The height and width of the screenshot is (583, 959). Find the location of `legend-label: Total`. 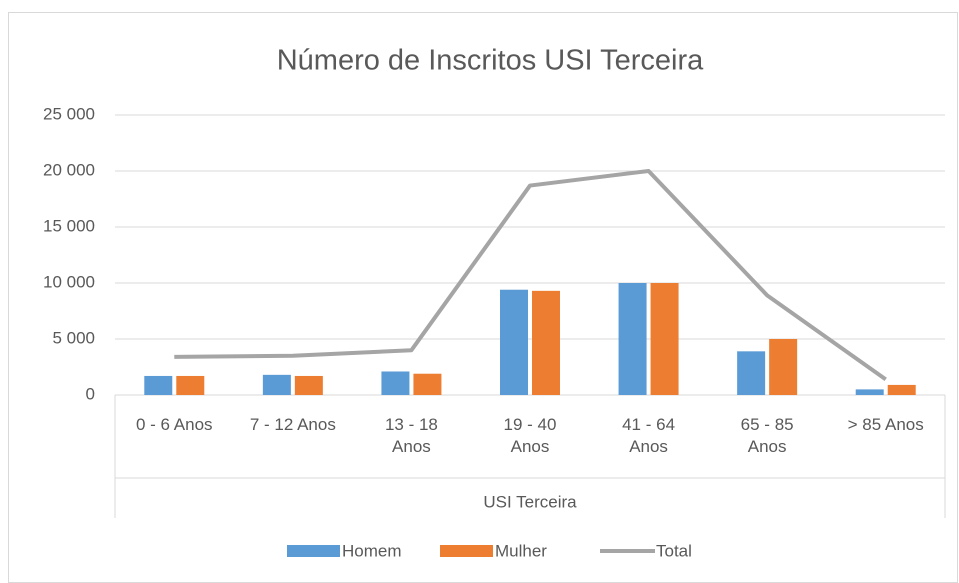

legend-label: Total is located at coordinates (674, 550).